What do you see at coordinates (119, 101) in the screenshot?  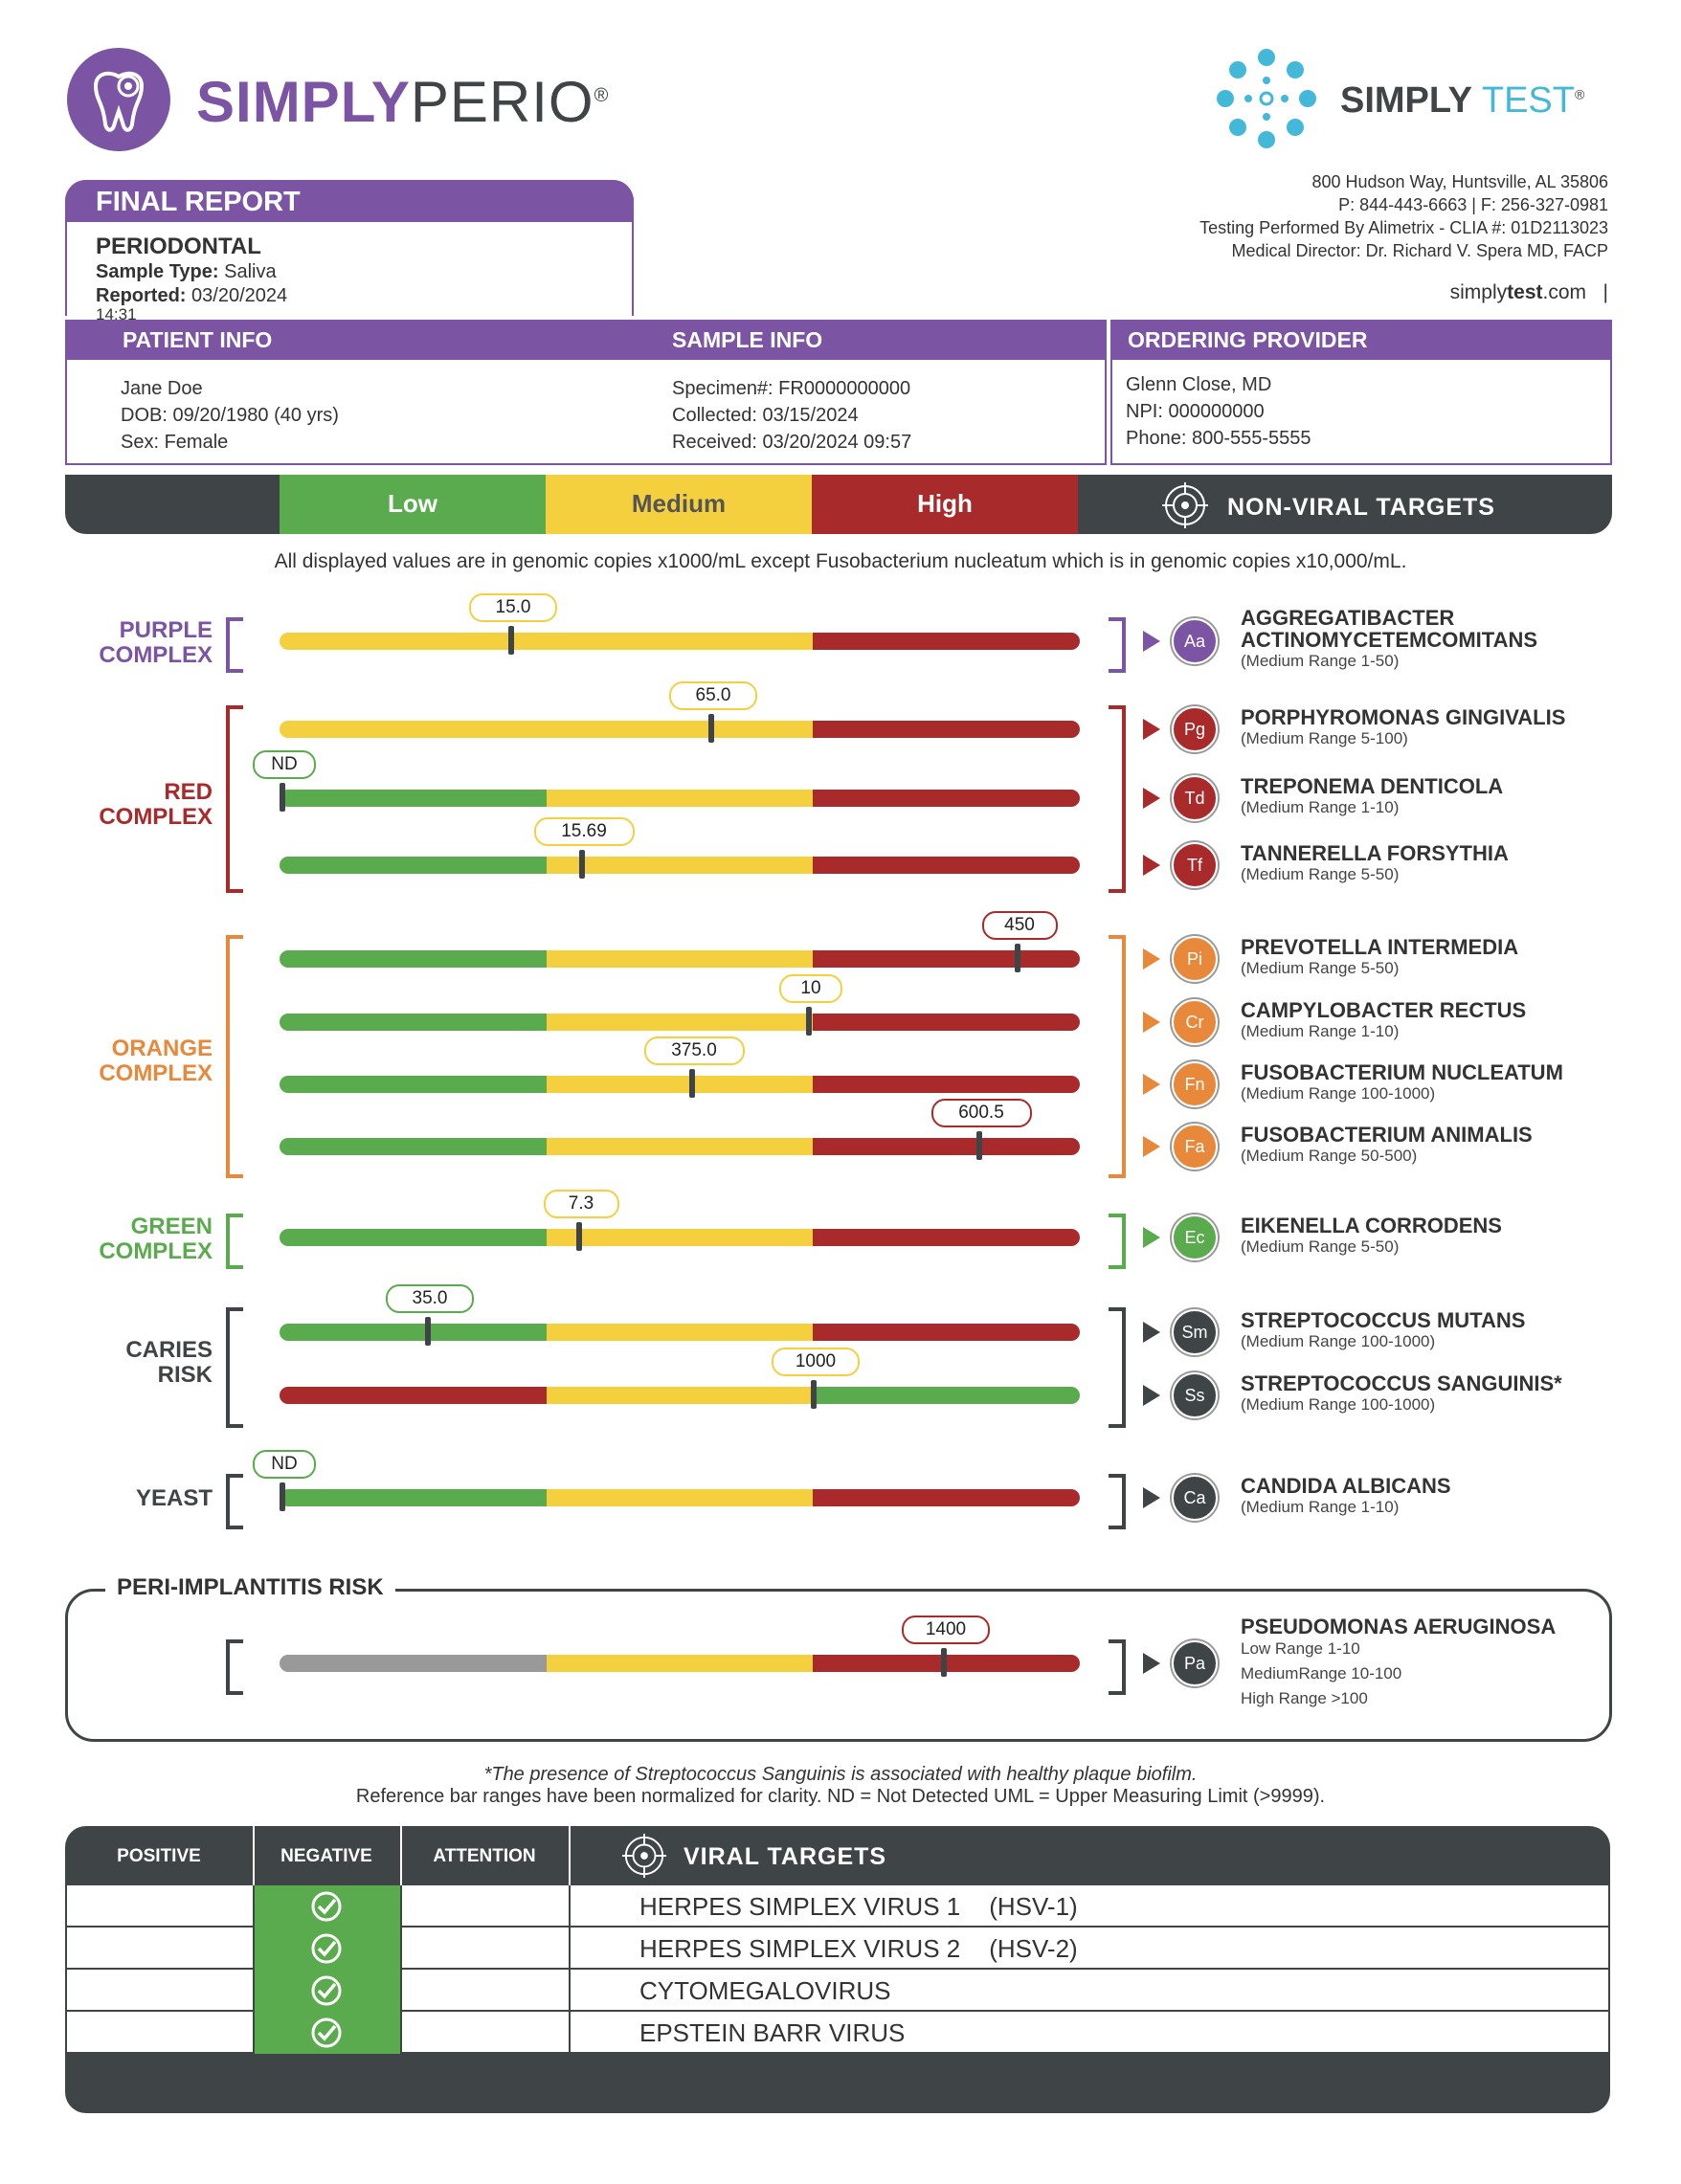 I see `tooth-icon` at bounding box center [119, 101].